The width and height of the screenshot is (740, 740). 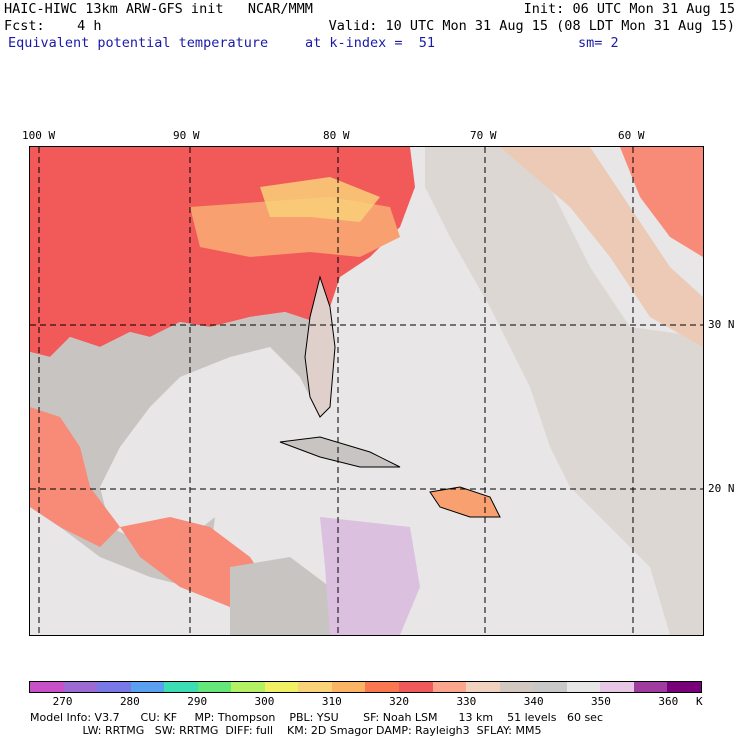 What do you see at coordinates (295, 596) in the screenshot?
I see `central-america-land` at bounding box center [295, 596].